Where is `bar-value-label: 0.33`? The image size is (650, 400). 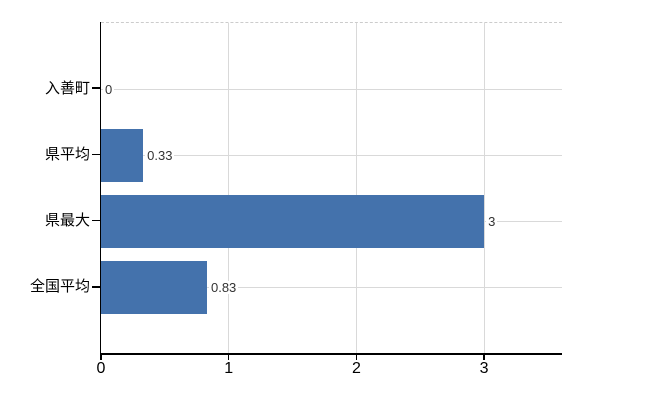 bar-value-label: 0.33 is located at coordinates (160, 155).